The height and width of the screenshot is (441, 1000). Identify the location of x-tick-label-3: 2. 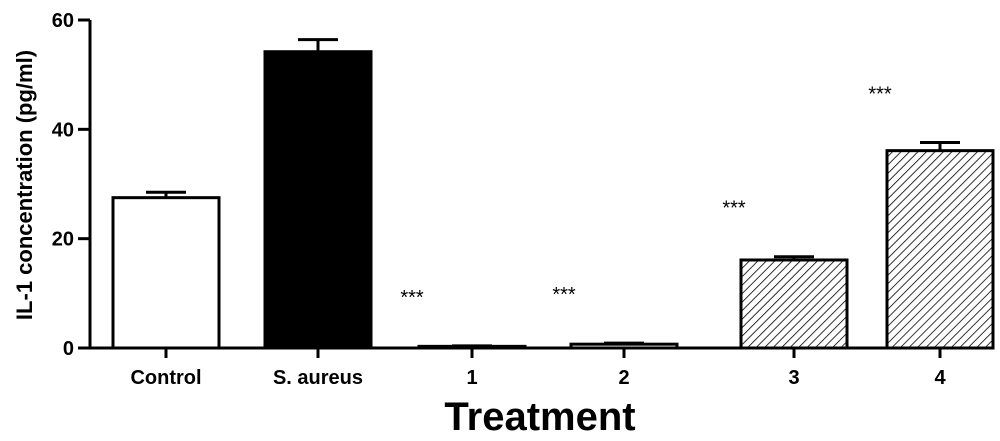
(623, 378).